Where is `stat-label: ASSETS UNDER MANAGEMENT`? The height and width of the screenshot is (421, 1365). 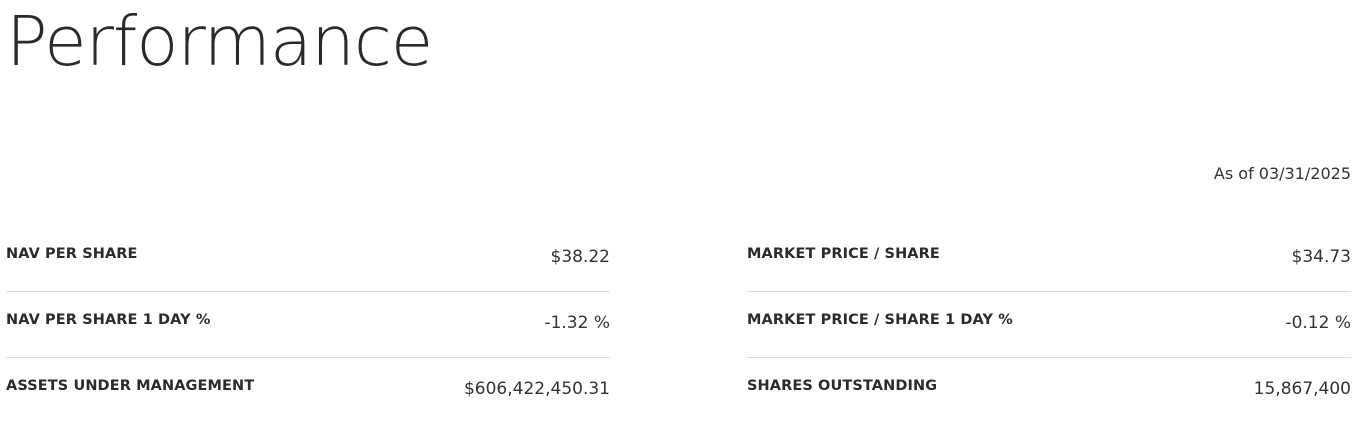 stat-label: ASSETS UNDER MANAGEMENT is located at coordinates (130, 386).